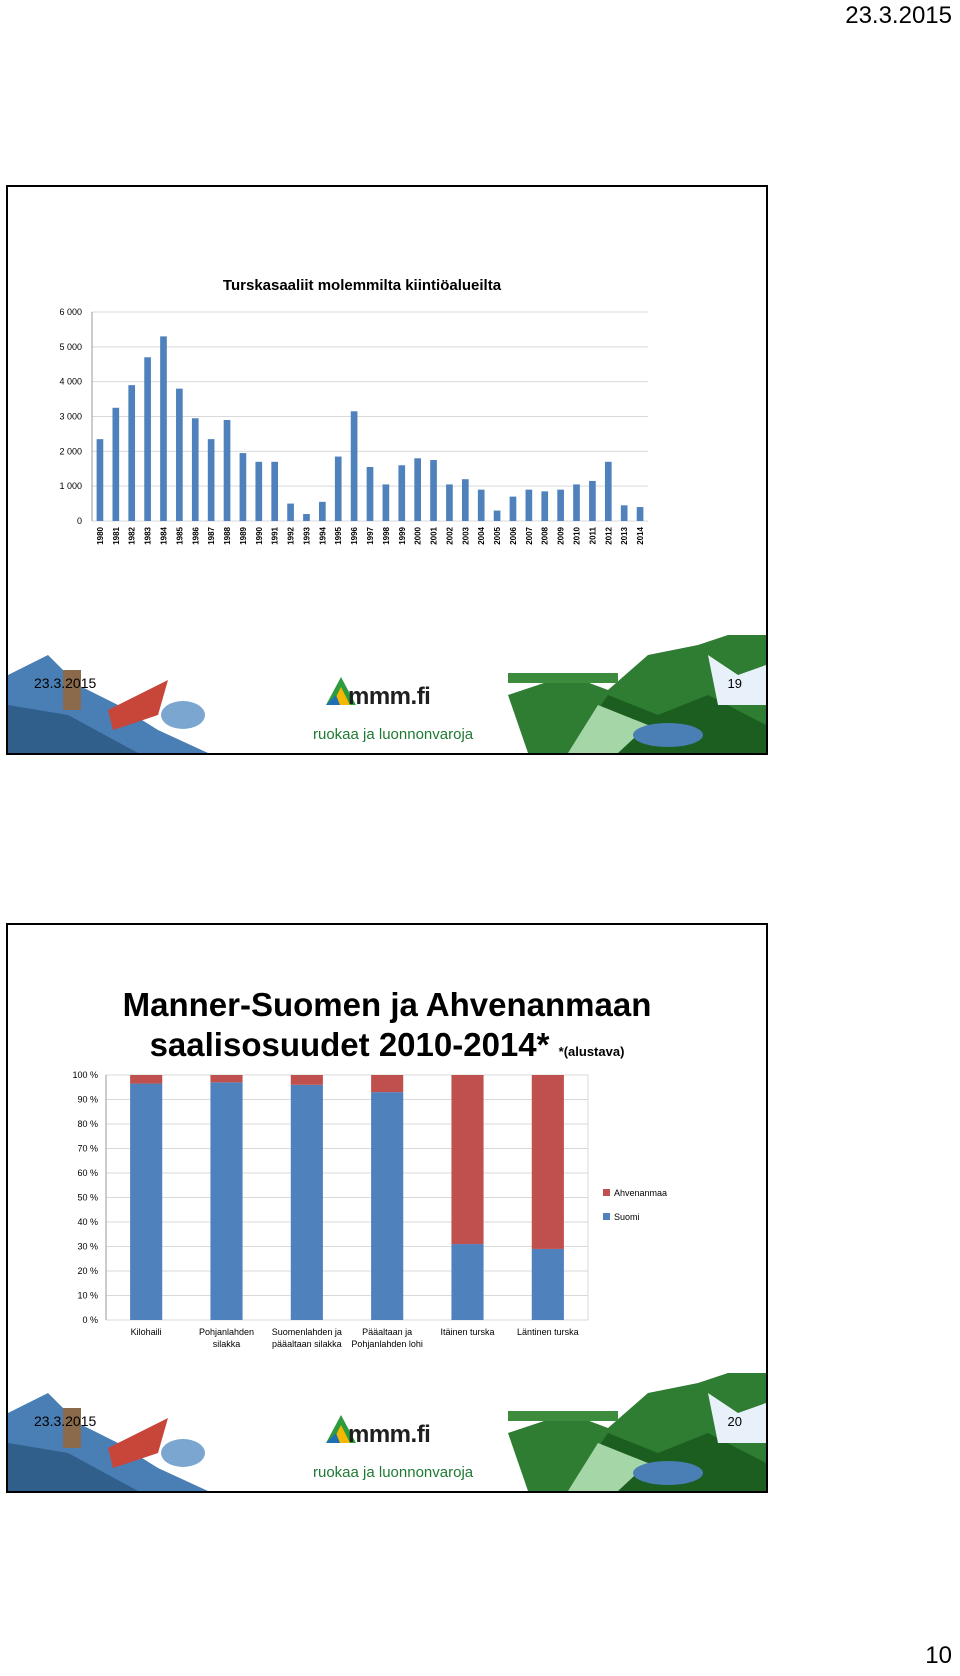 The image size is (960, 1676). I want to click on x-tick-label: 2003, so click(465, 535).